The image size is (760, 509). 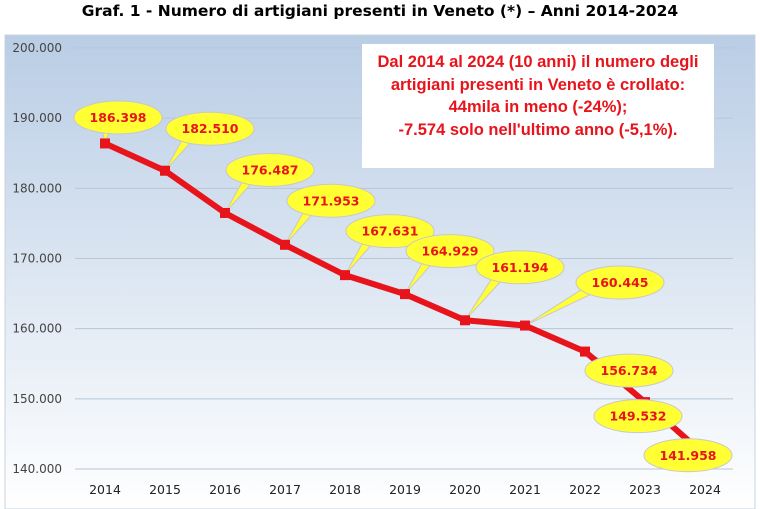 I want to click on annotation-line-3: 44mila in meno (-24%);, so click(x=538, y=107).